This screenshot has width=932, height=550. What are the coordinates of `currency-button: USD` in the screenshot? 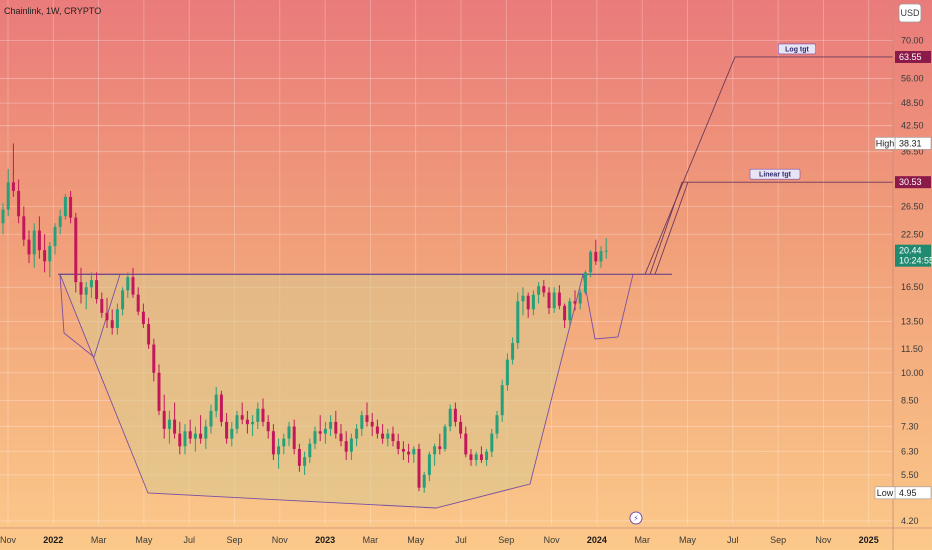 It's located at (910, 13).